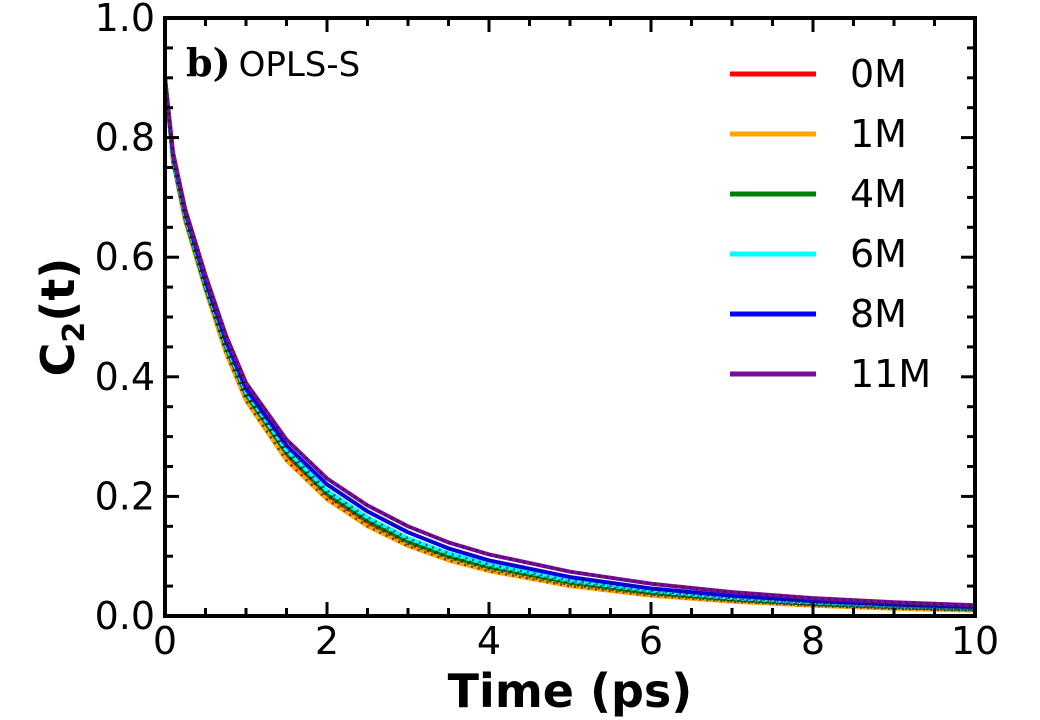 The width and height of the screenshot is (1040, 720). What do you see at coordinates (489, 641) in the screenshot?
I see `x-tick-label: 4` at bounding box center [489, 641].